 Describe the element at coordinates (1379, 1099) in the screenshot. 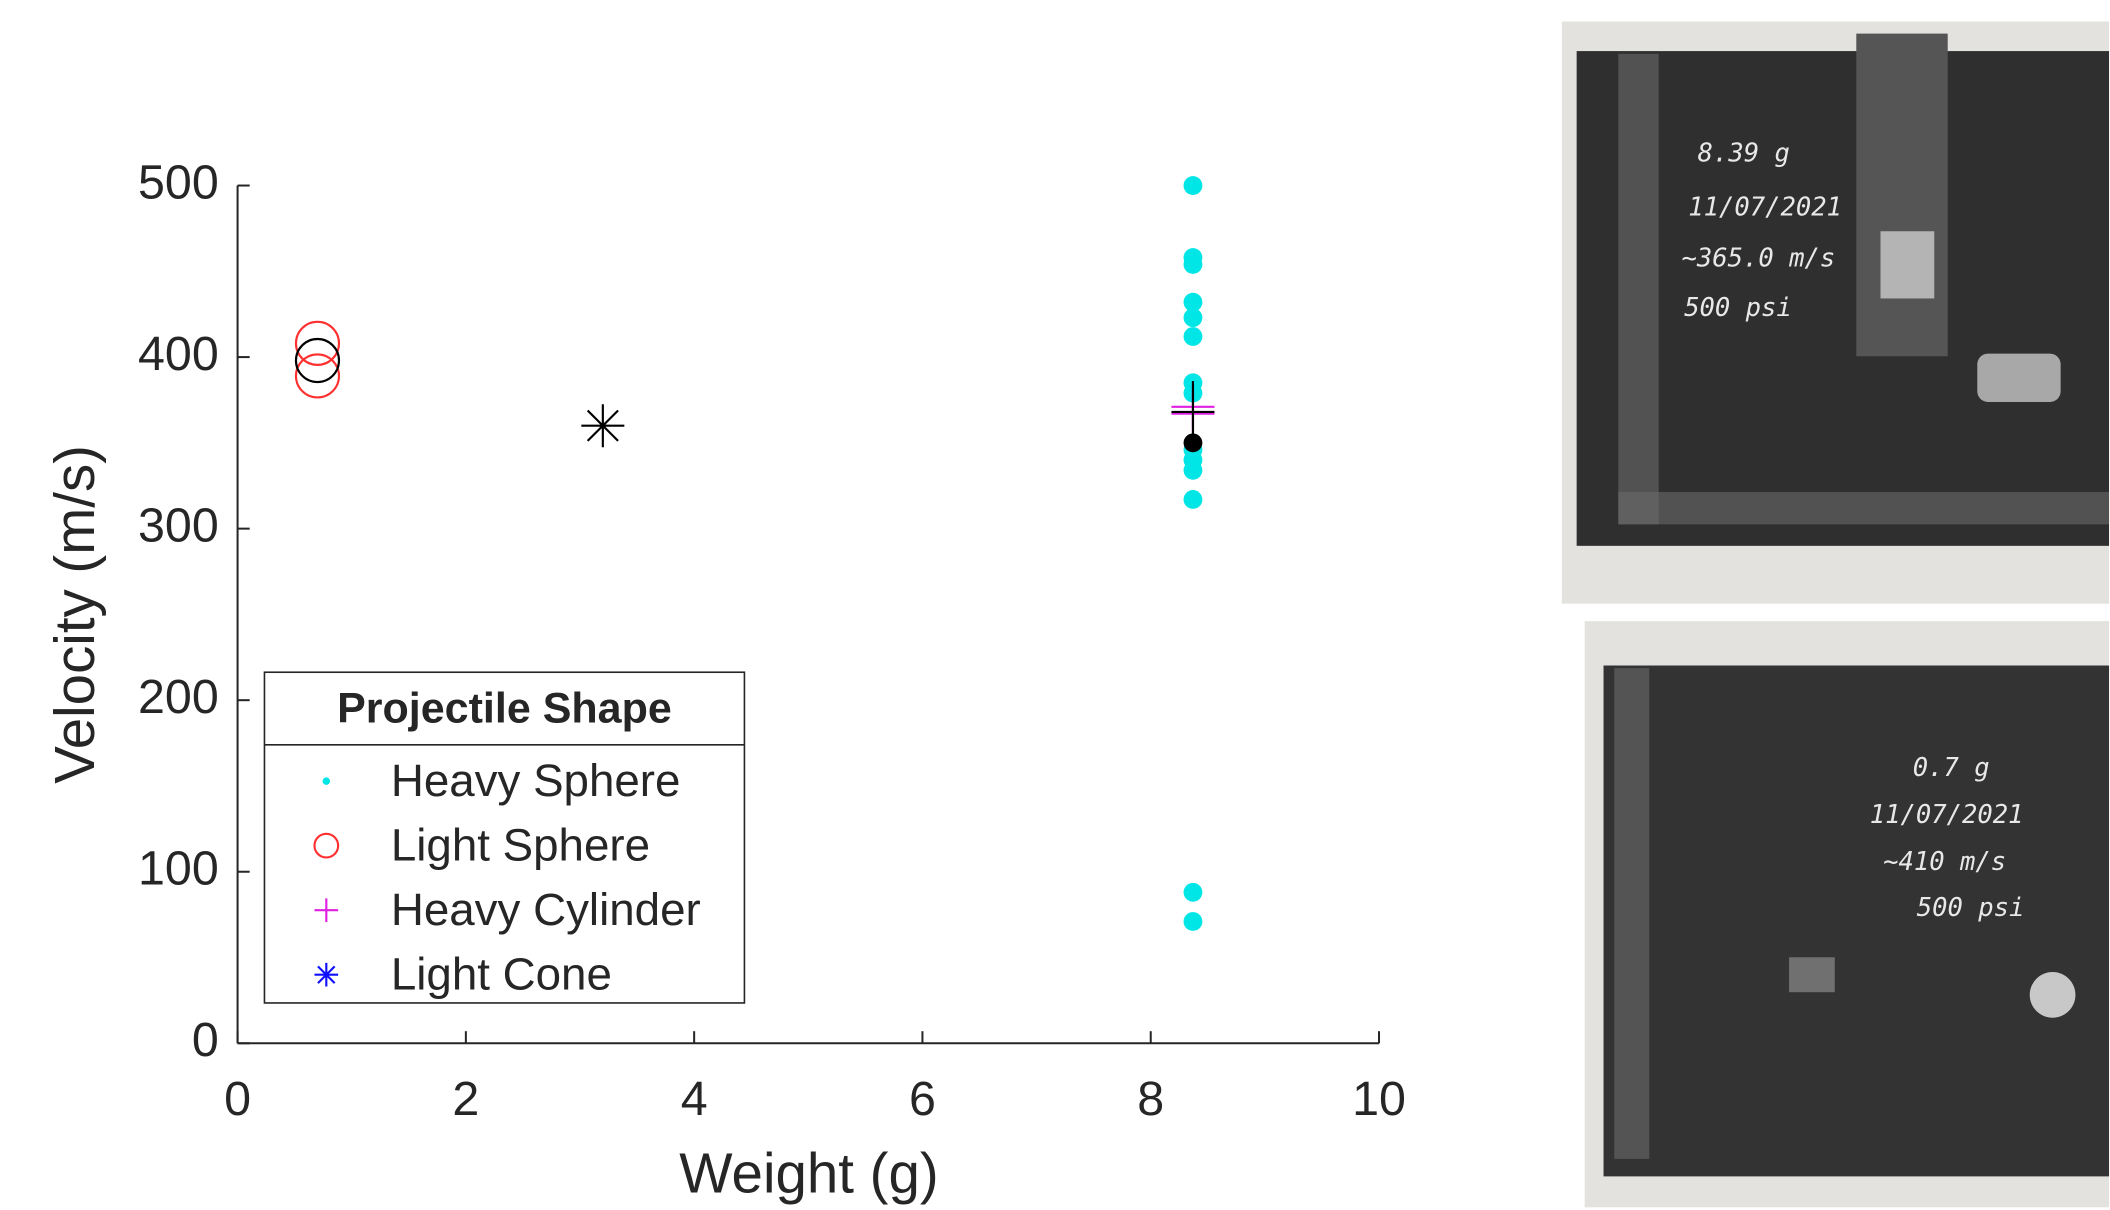

I see `x-tick-label: 10` at that location.